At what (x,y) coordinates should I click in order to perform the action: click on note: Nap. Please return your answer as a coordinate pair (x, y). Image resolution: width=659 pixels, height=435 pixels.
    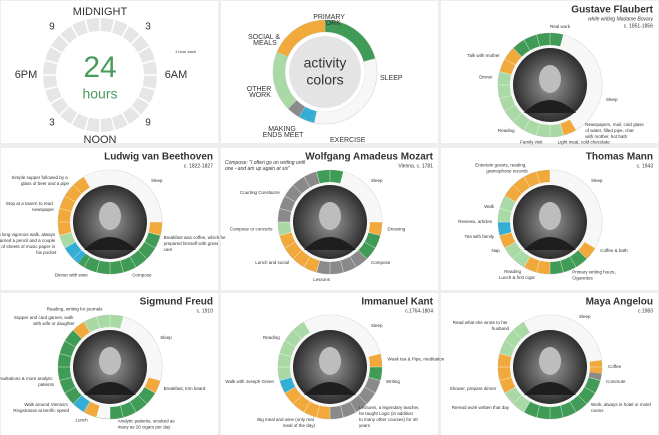
    Looking at the image, I should click on (496, 250).